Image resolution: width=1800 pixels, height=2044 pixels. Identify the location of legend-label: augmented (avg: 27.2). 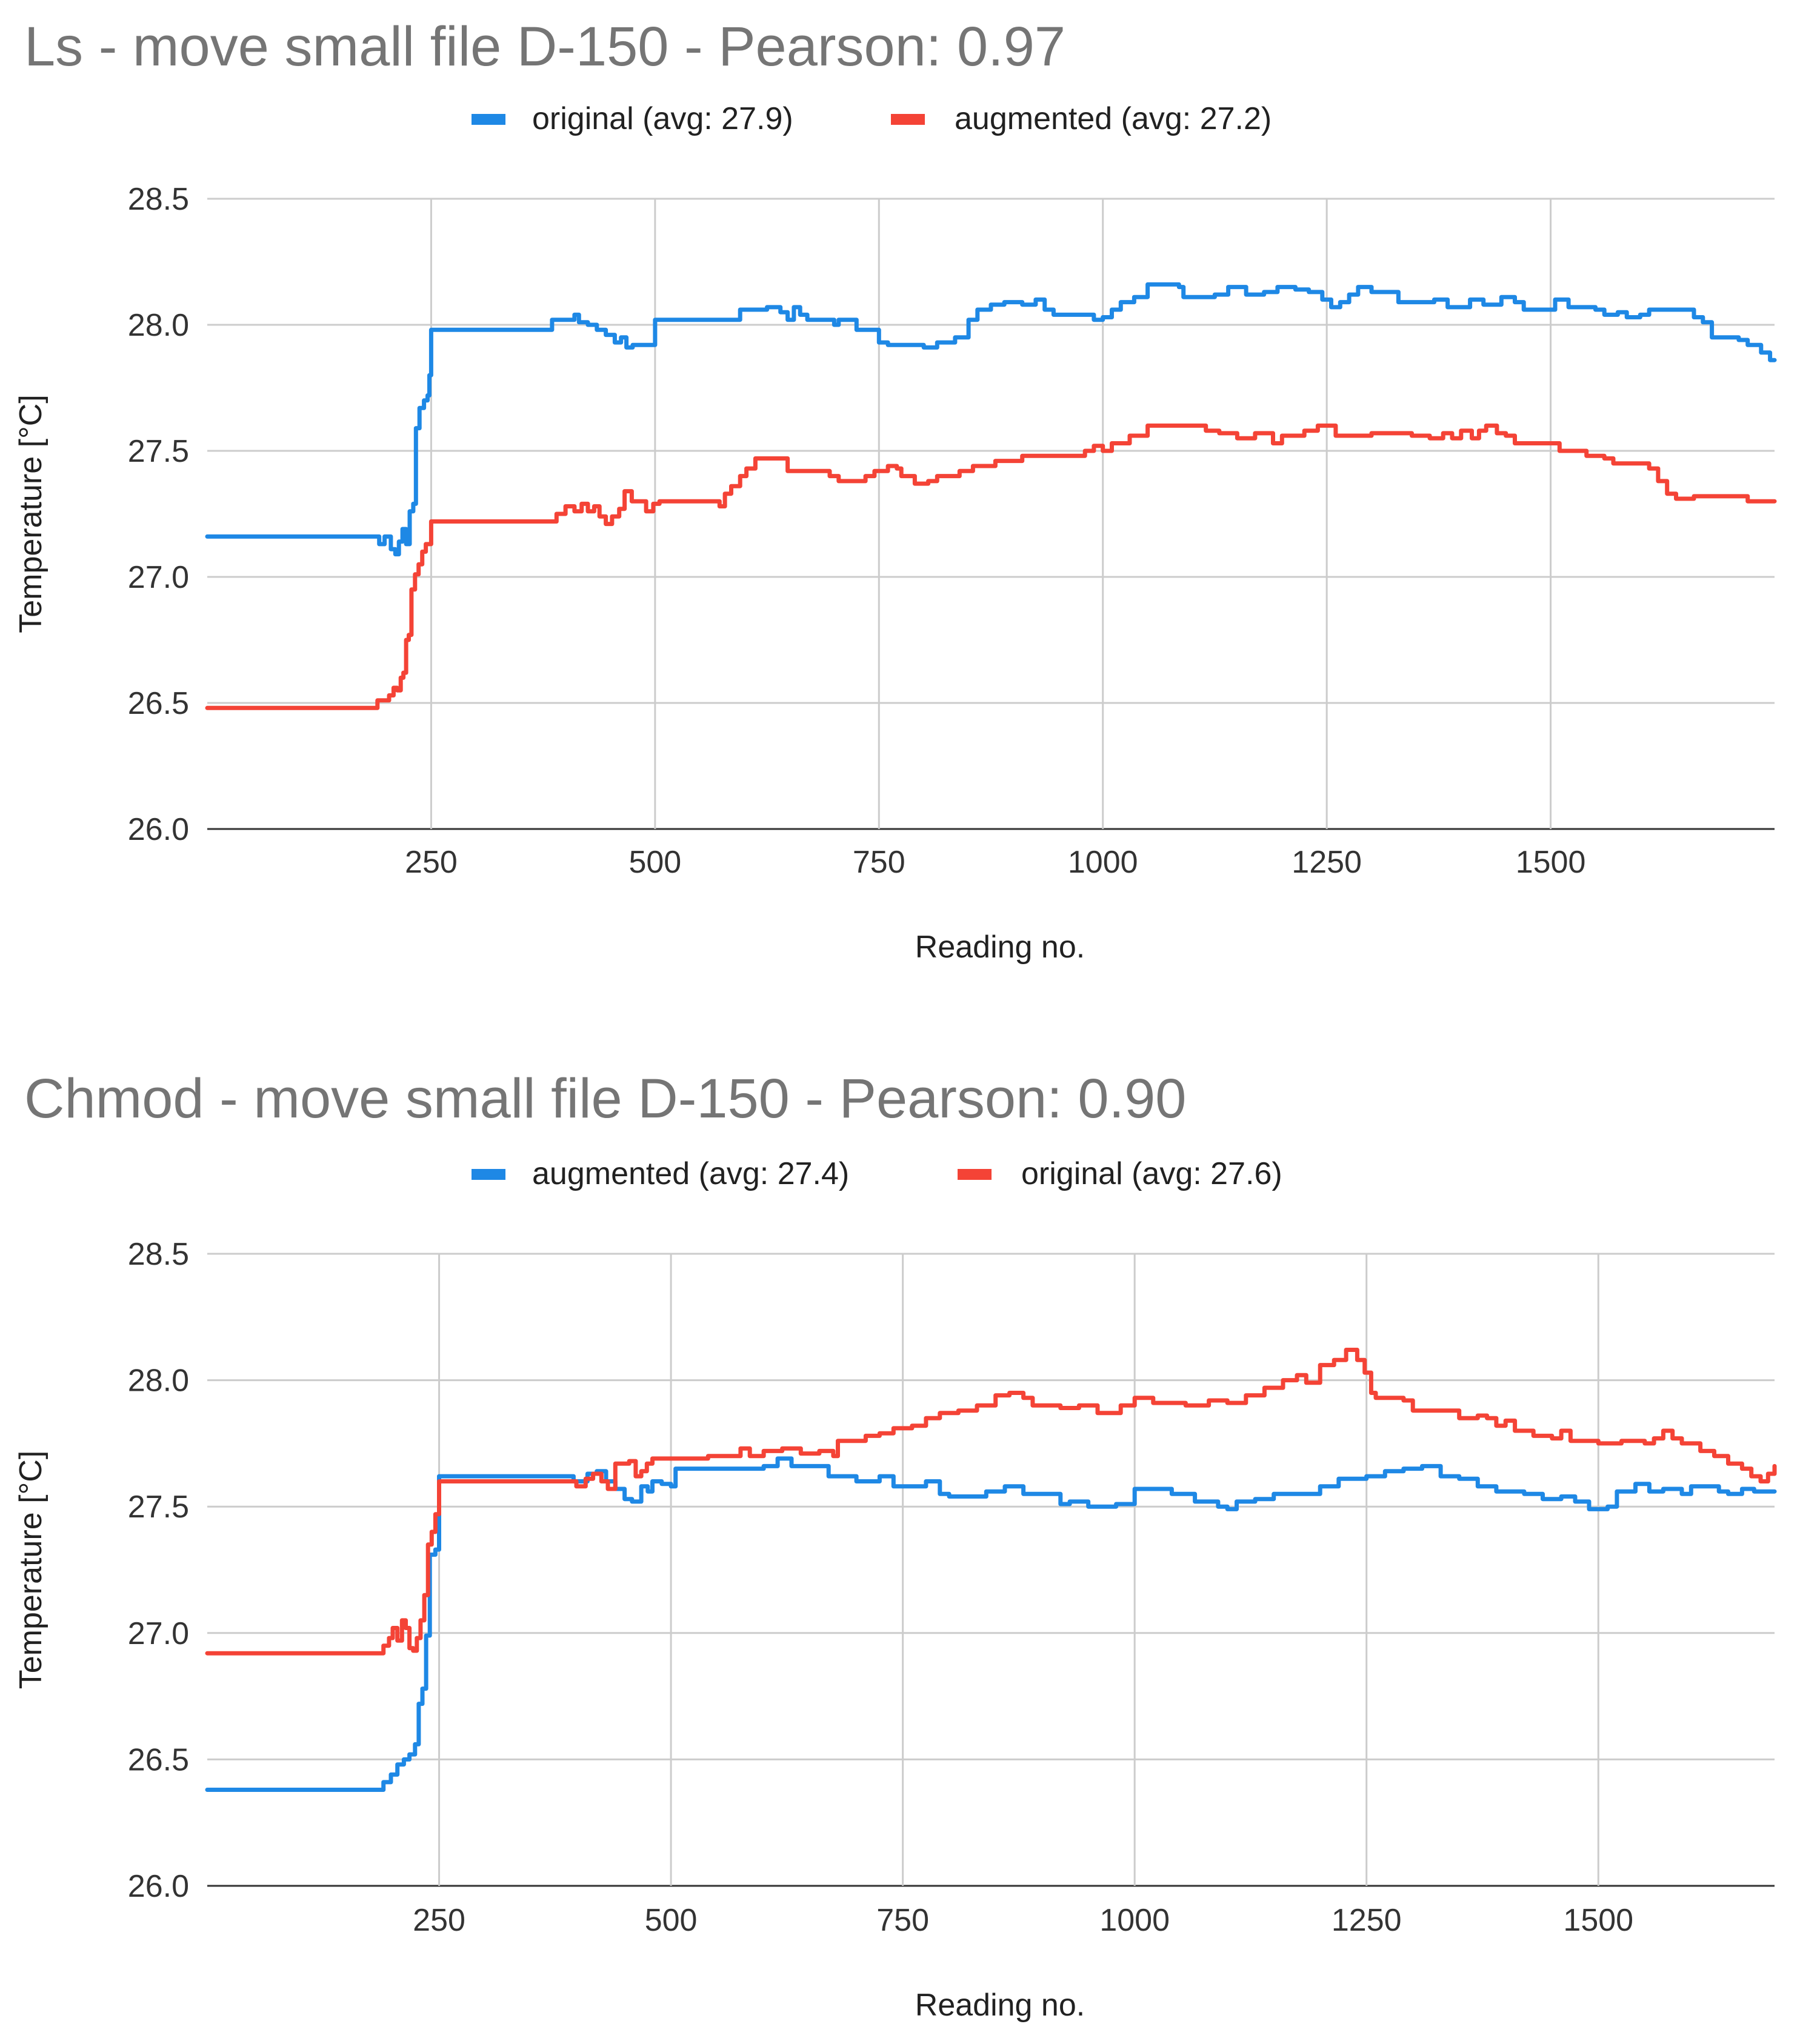
(1113, 118).